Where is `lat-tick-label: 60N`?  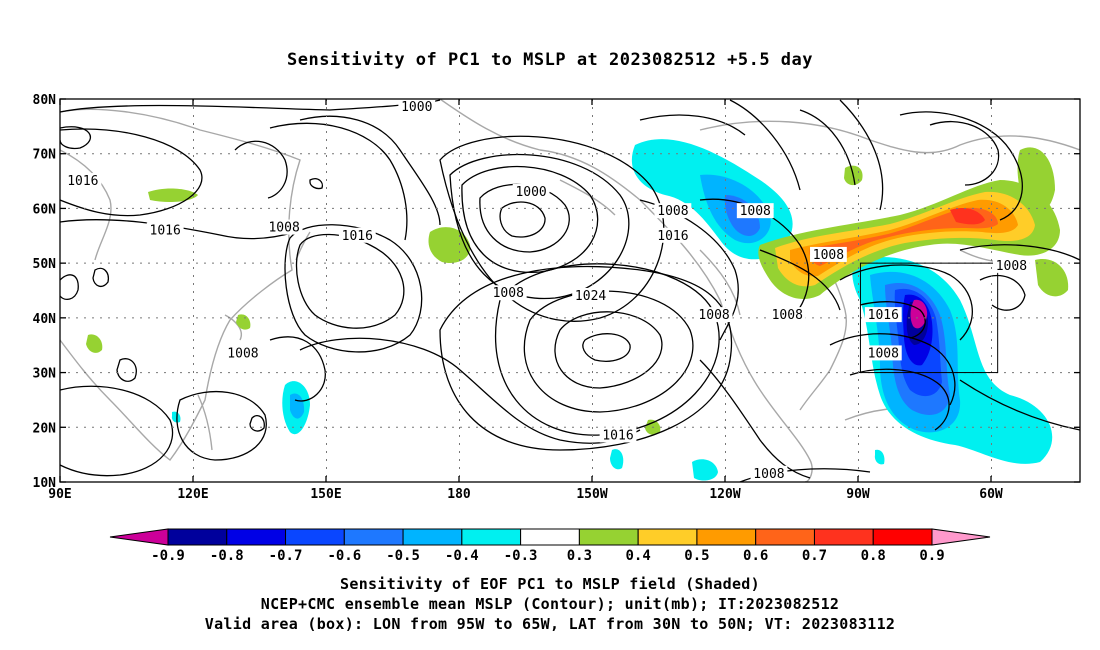
lat-tick-label: 60N is located at coordinates (45, 209).